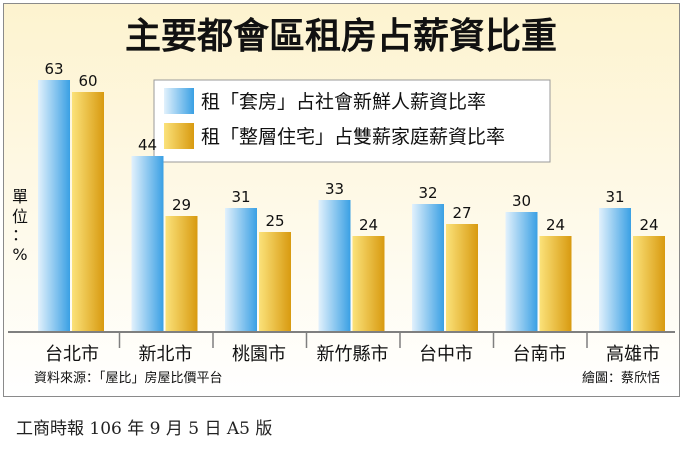 The height and width of the screenshot is (453, 685). Describe the element at coordinates (179, 101) in the screenshot. I see `legend-swatch-series1` at that location.